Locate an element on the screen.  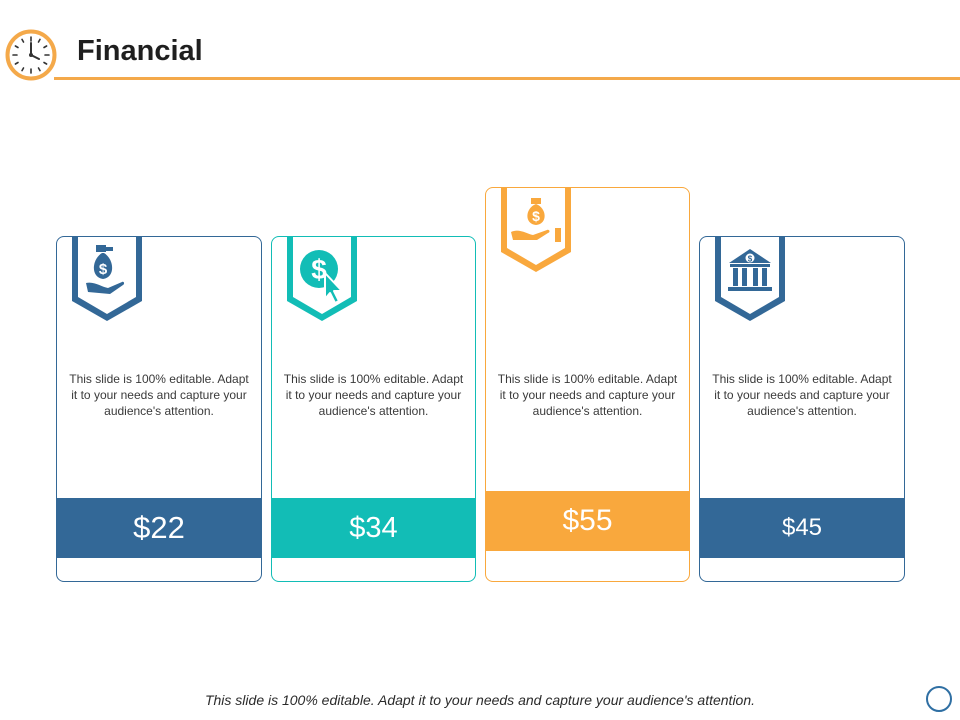
page-title: Financial is located at coordinates (140, 51).